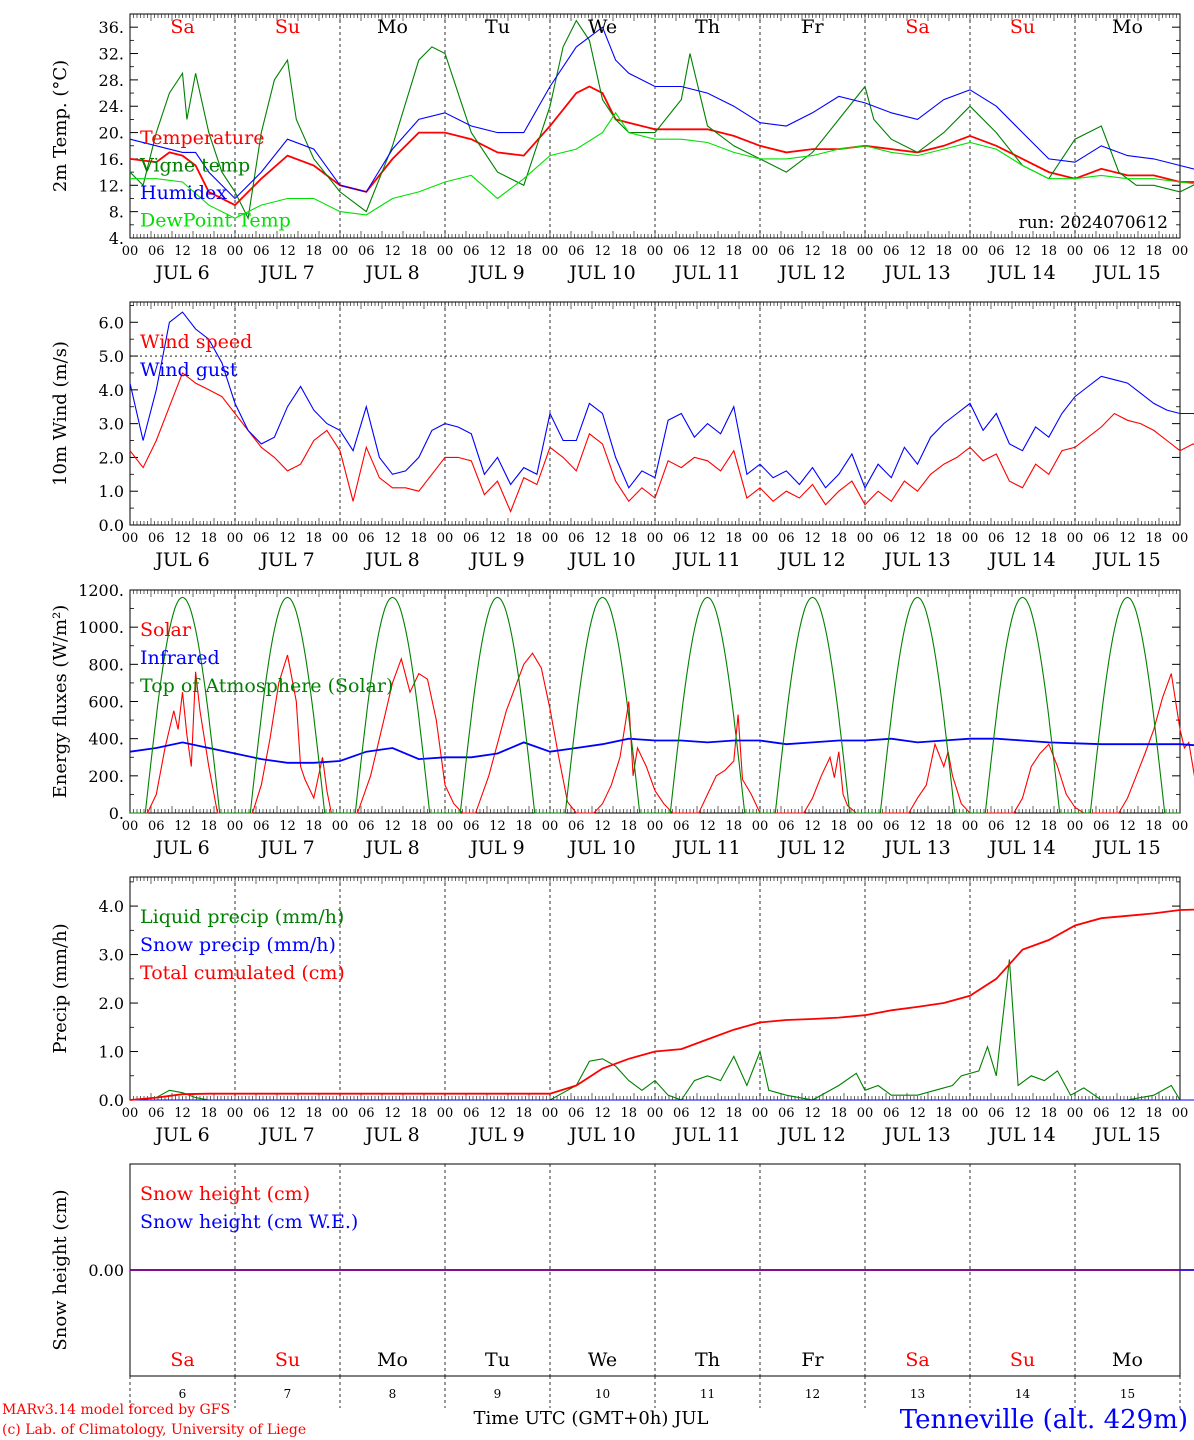  Describe the element at coordinates (1127, 1394) in the screenshot. I see `day-number-label: 15` at that location.